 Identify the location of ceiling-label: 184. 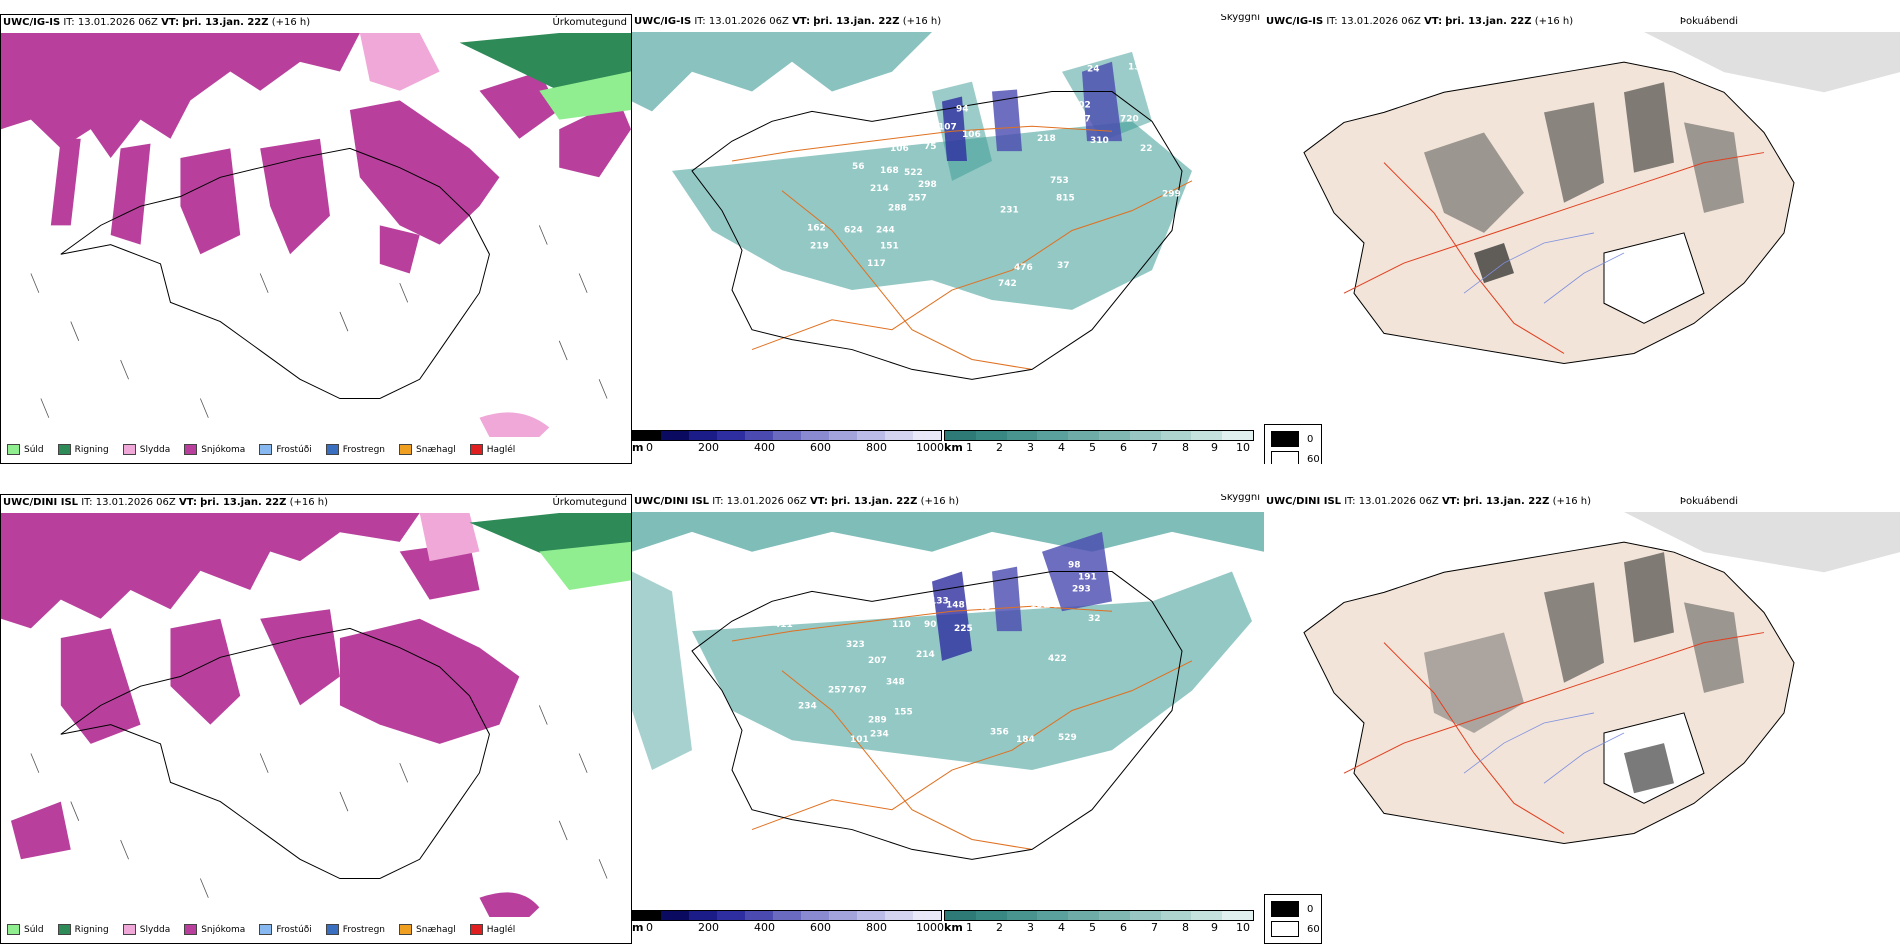
(1025, 740).